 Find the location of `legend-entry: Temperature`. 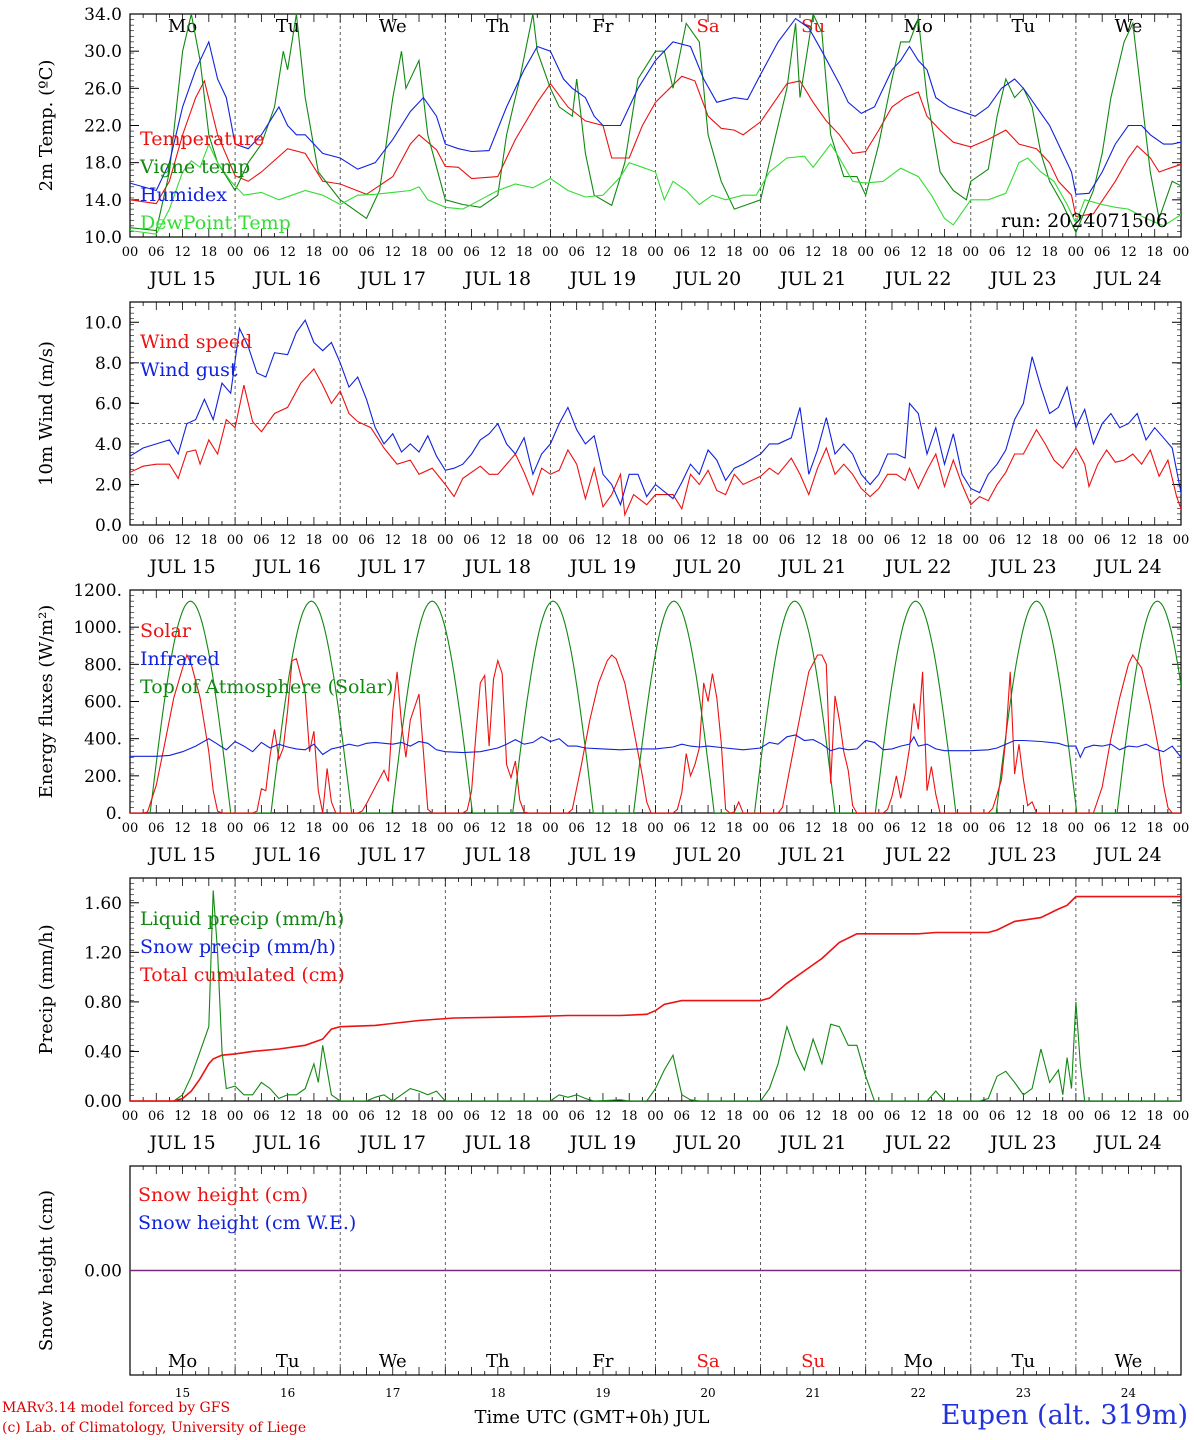

legend-entry: Temperature is located at coordinates (202, 139).